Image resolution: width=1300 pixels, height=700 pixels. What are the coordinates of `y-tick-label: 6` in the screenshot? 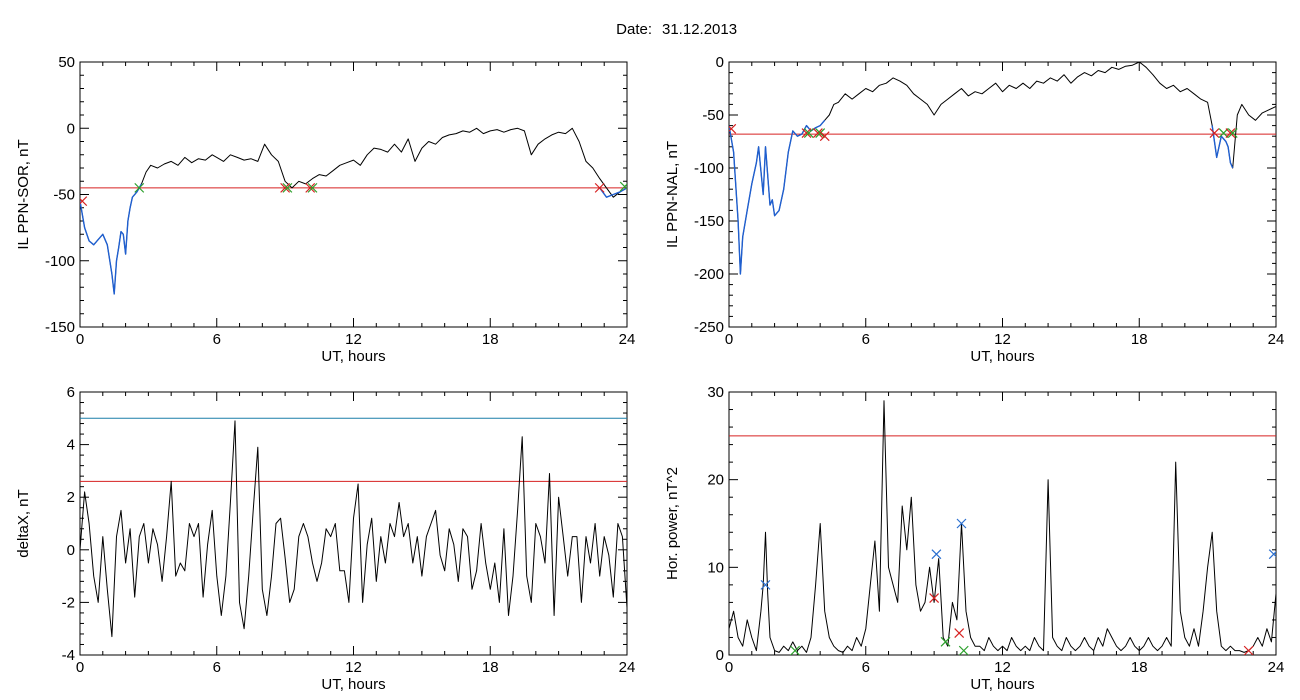 It's located at (71, 392).